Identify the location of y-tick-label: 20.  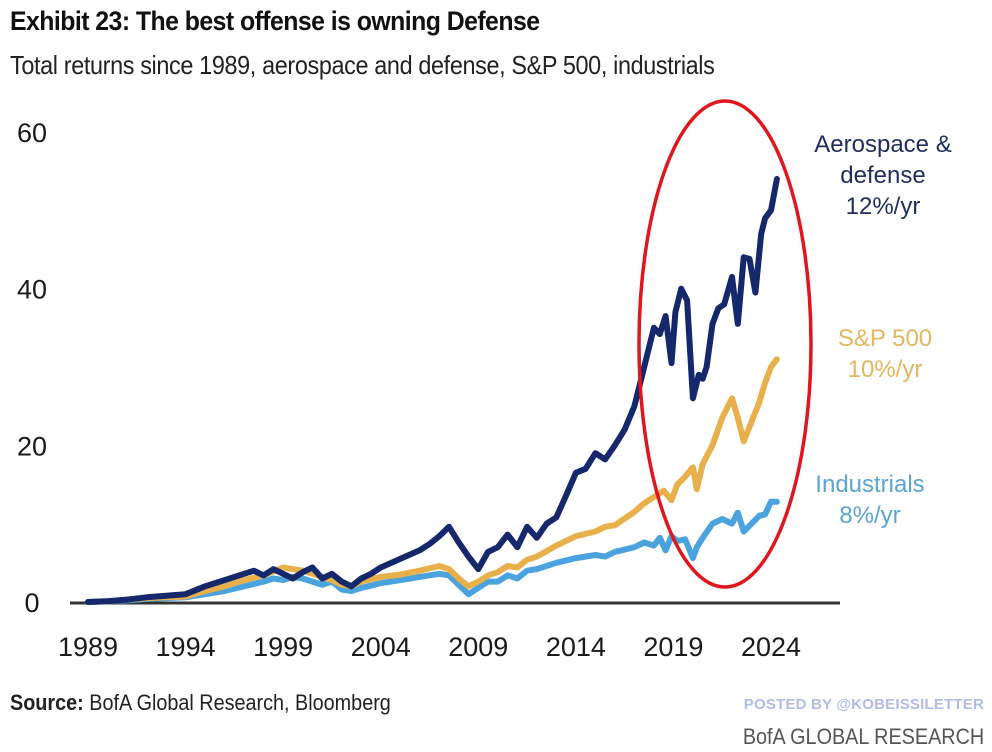
(32, 446).